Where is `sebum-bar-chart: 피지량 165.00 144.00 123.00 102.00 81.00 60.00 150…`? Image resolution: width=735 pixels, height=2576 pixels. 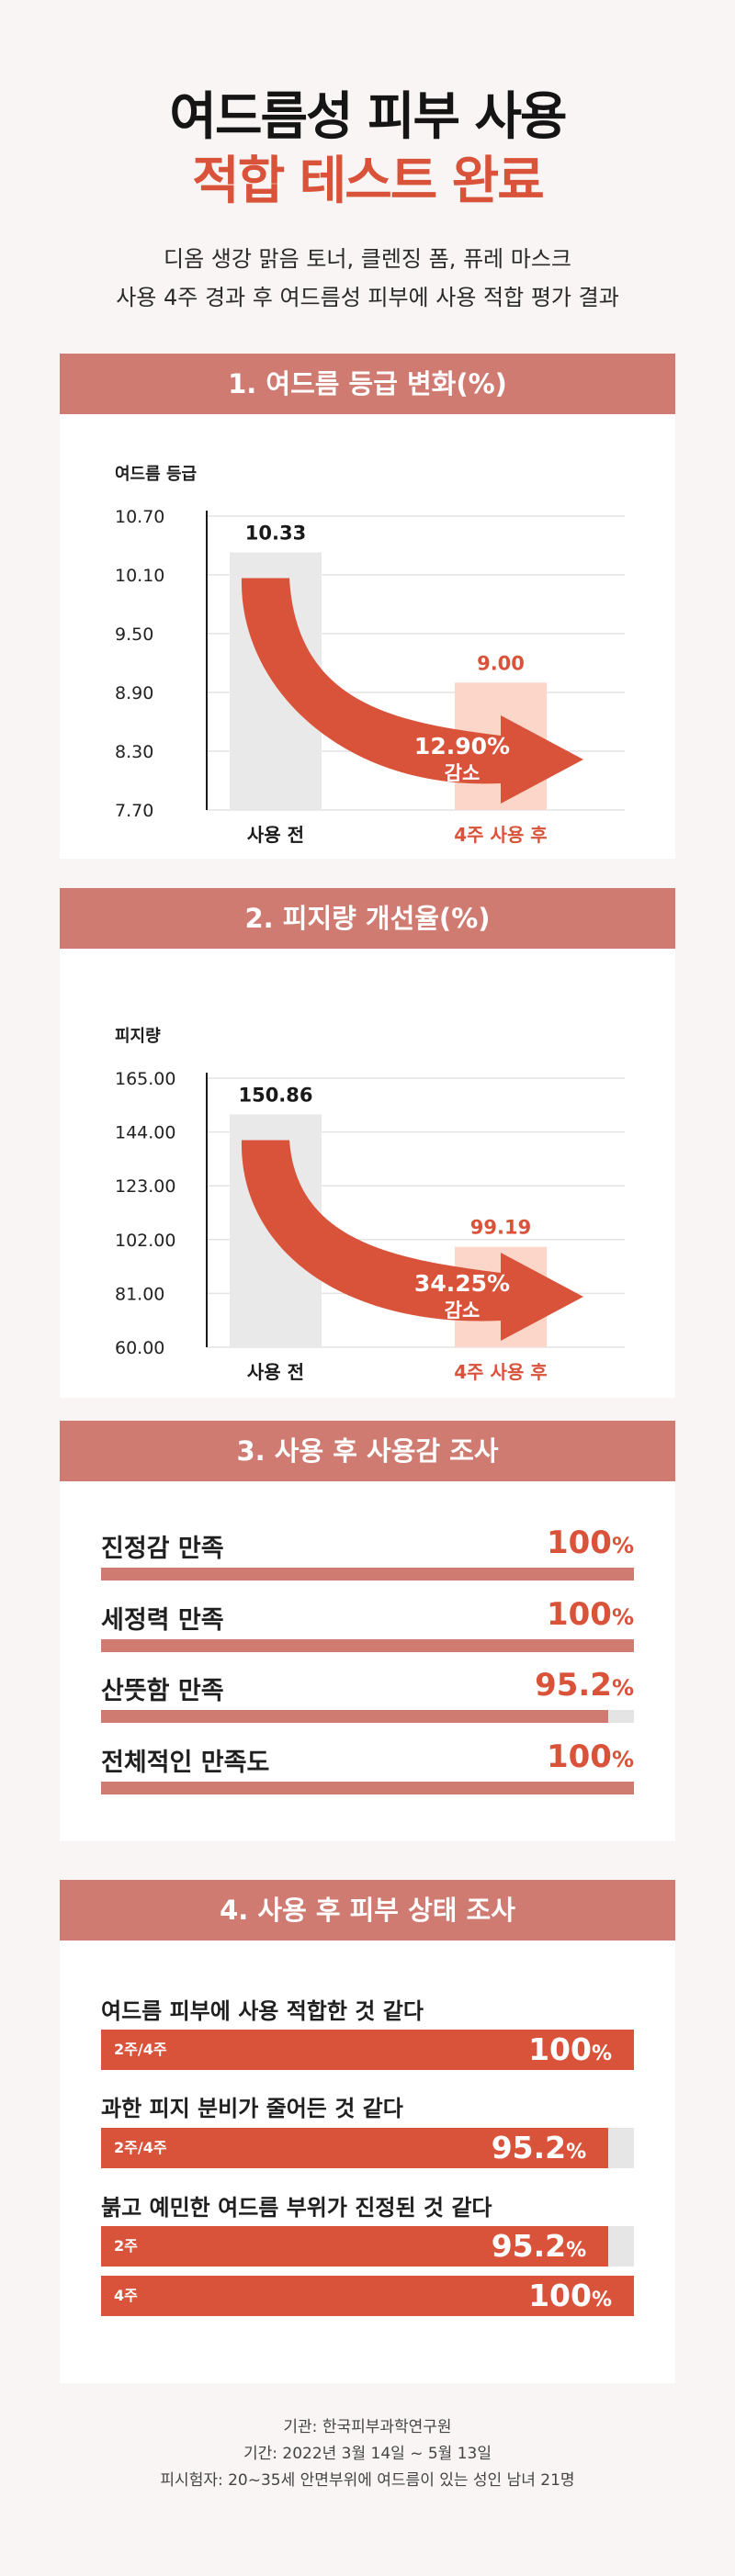
sebum-bar-chart: 피지량 165.00 144.00 123.00 102.00 81.00 60.00 150… is located at coordinates (370, 1205).